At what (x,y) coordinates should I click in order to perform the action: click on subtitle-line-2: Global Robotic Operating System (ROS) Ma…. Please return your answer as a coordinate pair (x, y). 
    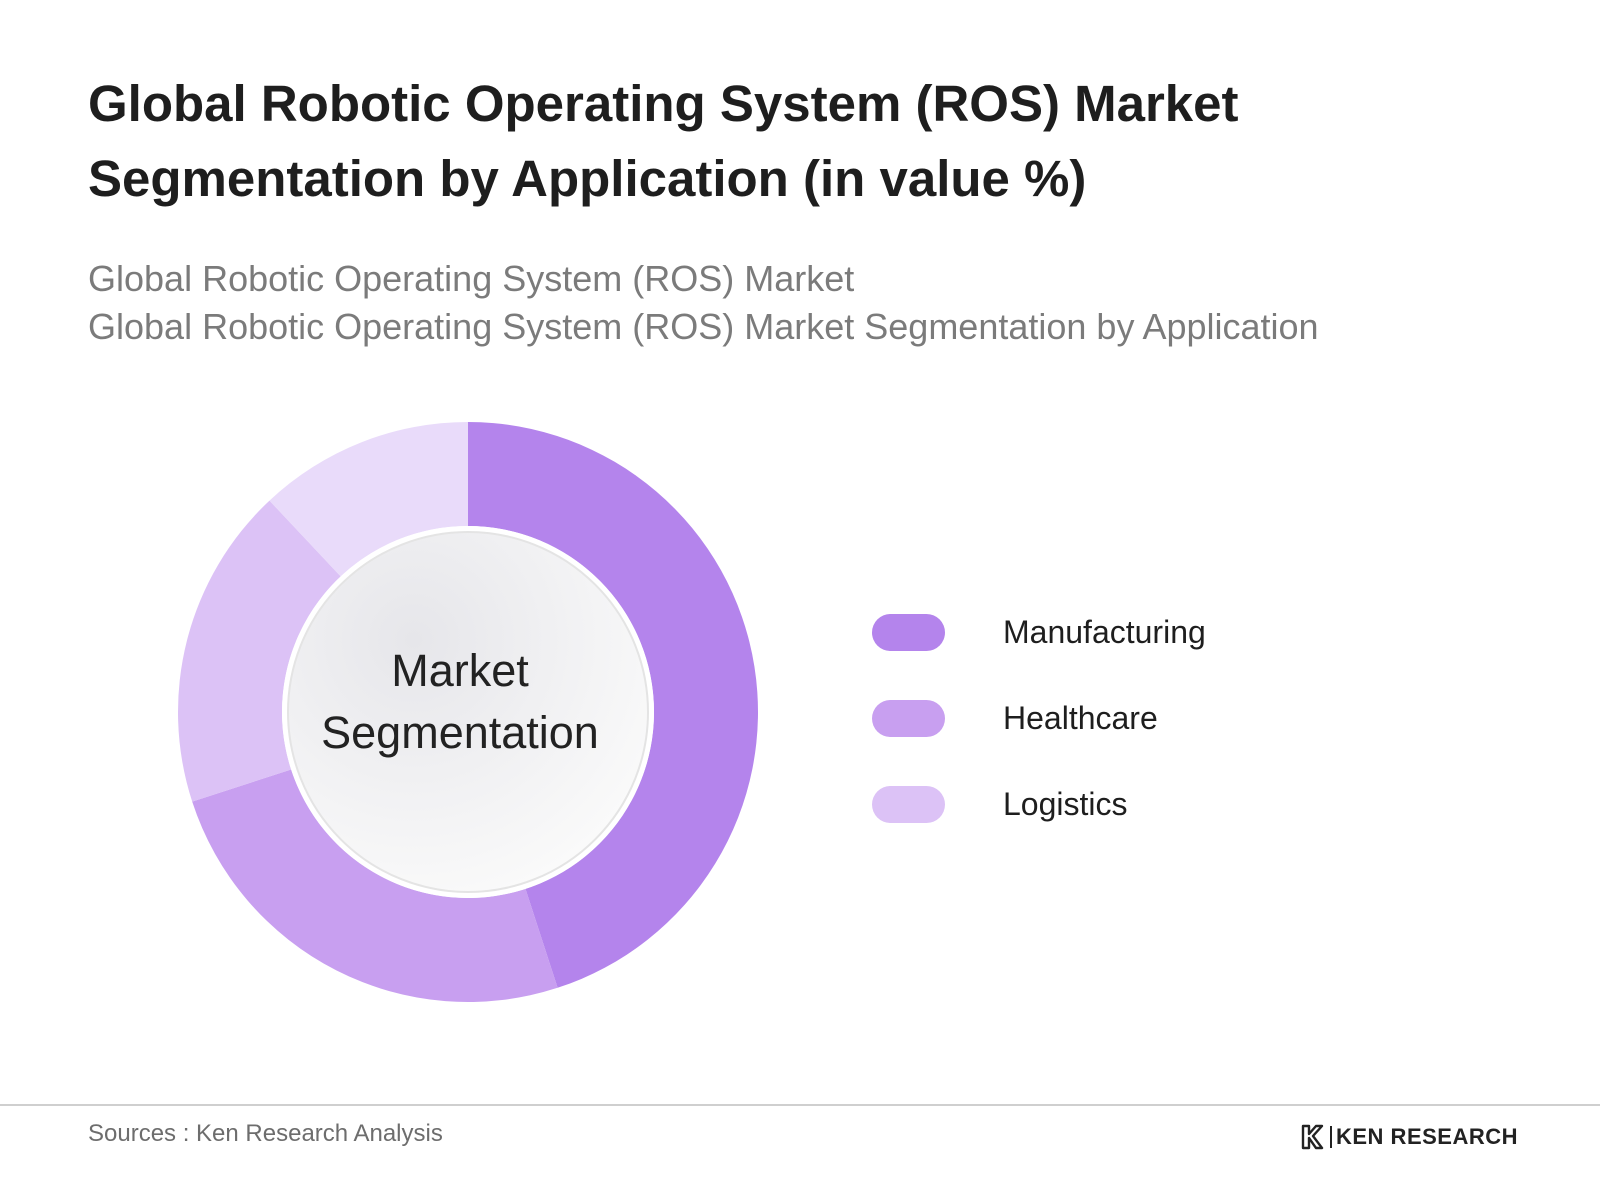
    Looking at the image, I should click on (703, 326).